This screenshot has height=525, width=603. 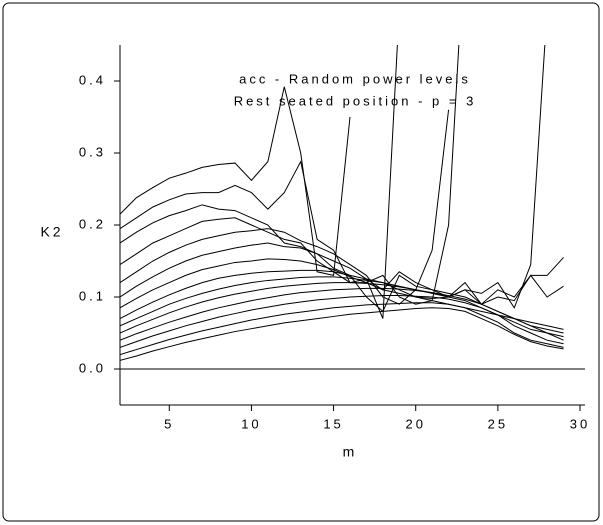 I want to click on annotation: Rest seated position - p = 3, so click(x=355, y=100).